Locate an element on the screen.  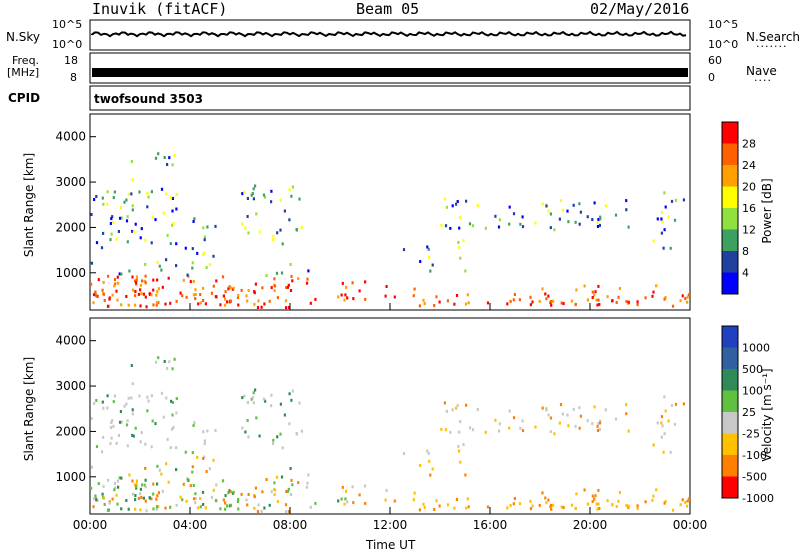
colorbar-tick-label: 16 is located at coordinates (749, 208).